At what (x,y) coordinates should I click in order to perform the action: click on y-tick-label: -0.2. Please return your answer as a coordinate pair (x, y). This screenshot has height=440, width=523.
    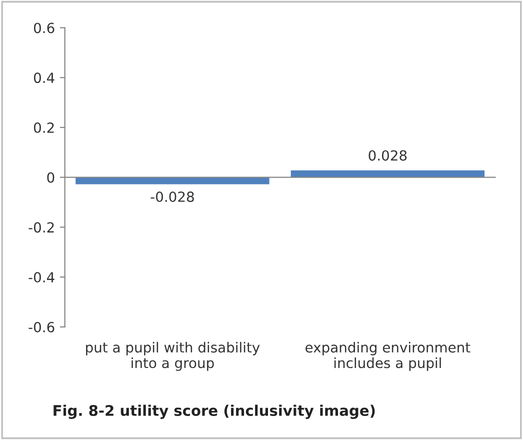
    Looking at the image, I should click on (41, 227).